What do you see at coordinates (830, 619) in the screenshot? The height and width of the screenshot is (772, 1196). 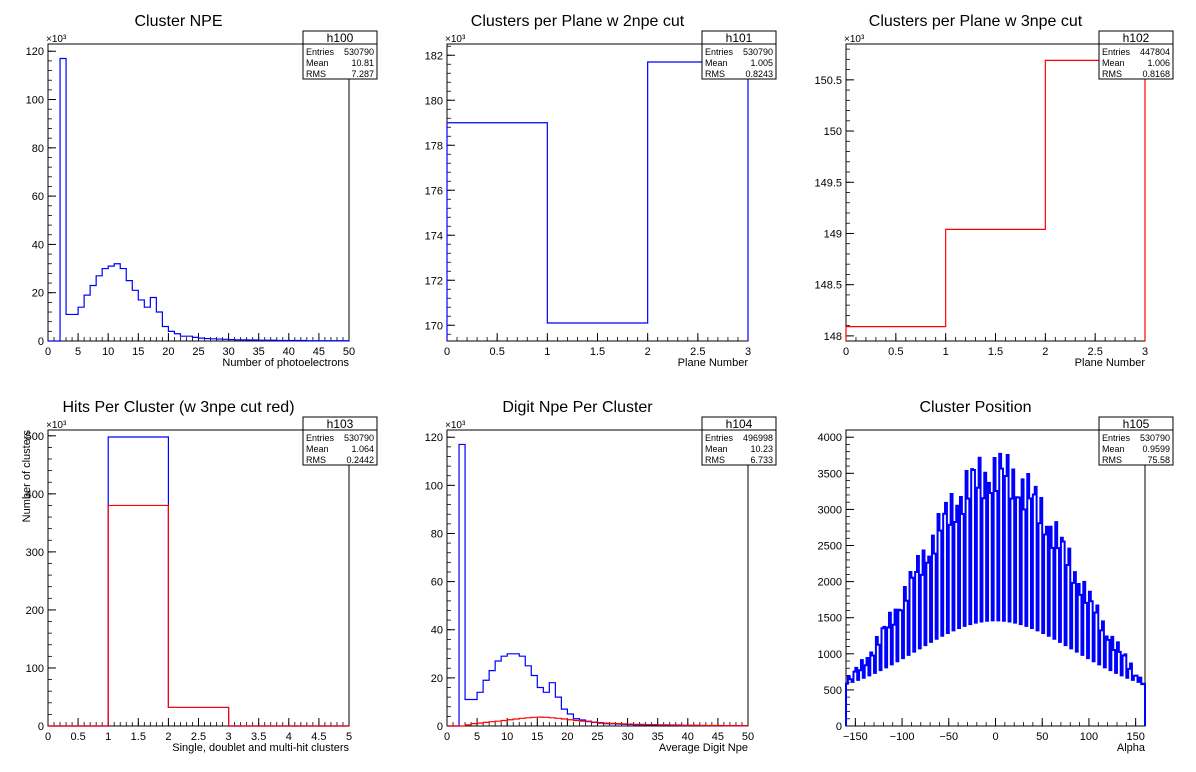 I see `y-tick-label: 1500` at bounding box center [830, 619].